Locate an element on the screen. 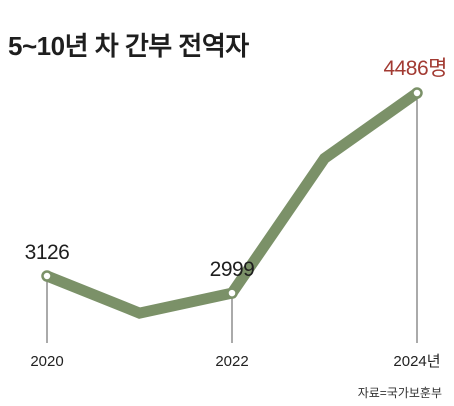 The width and height of the screenshot is (454, 406). point-marker-2020 is located at coordinates (47, 276).